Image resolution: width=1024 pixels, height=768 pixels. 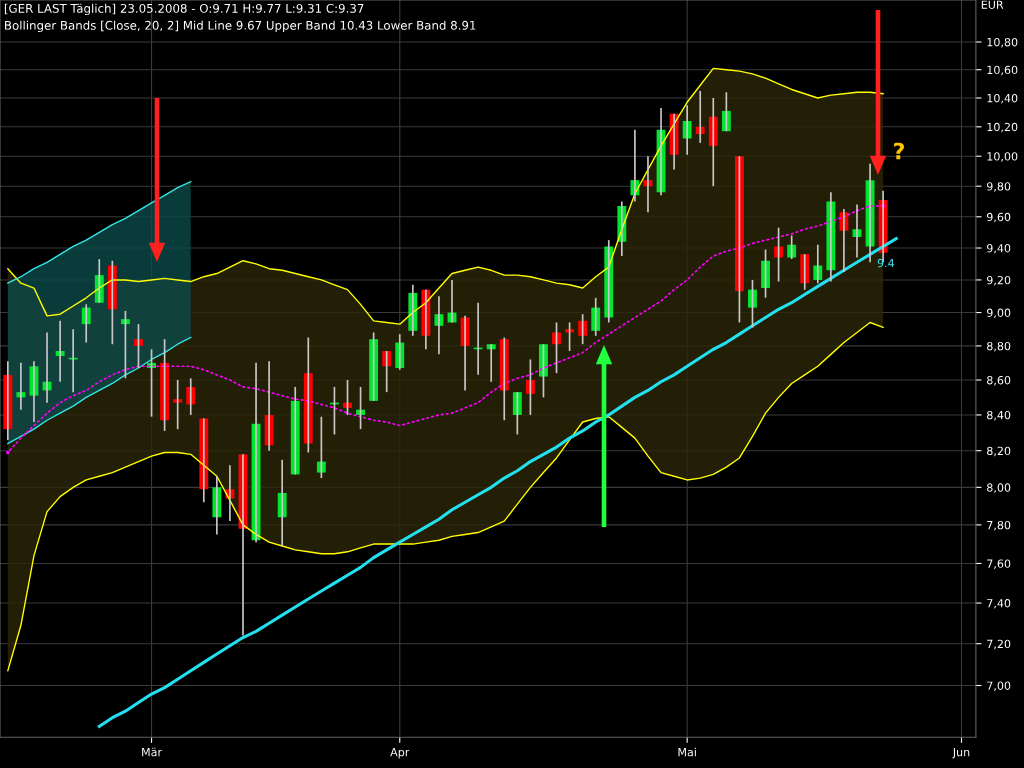 I want to click on y-tick-label: 8,00, so click(x=999, y=488).